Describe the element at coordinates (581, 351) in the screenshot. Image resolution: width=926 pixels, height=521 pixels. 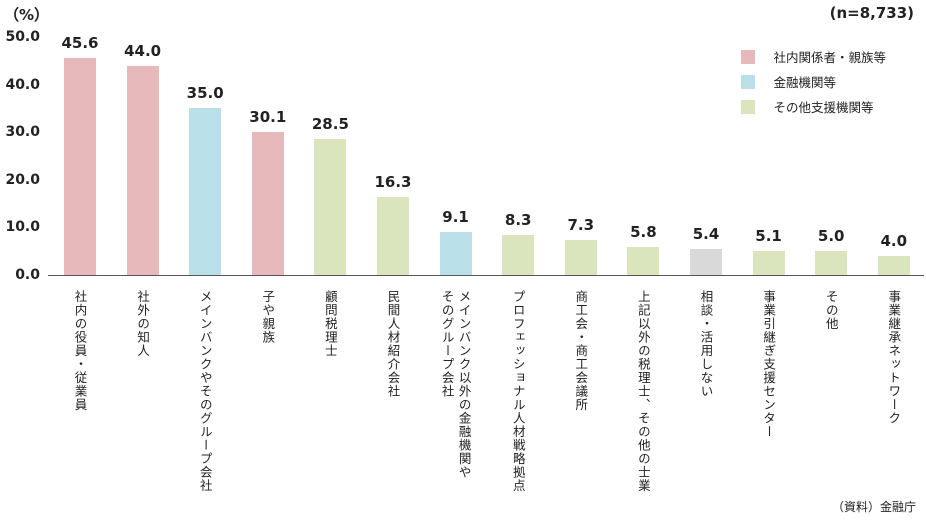
I see `x-tick-label: 商工会・商工会議所` at that location.